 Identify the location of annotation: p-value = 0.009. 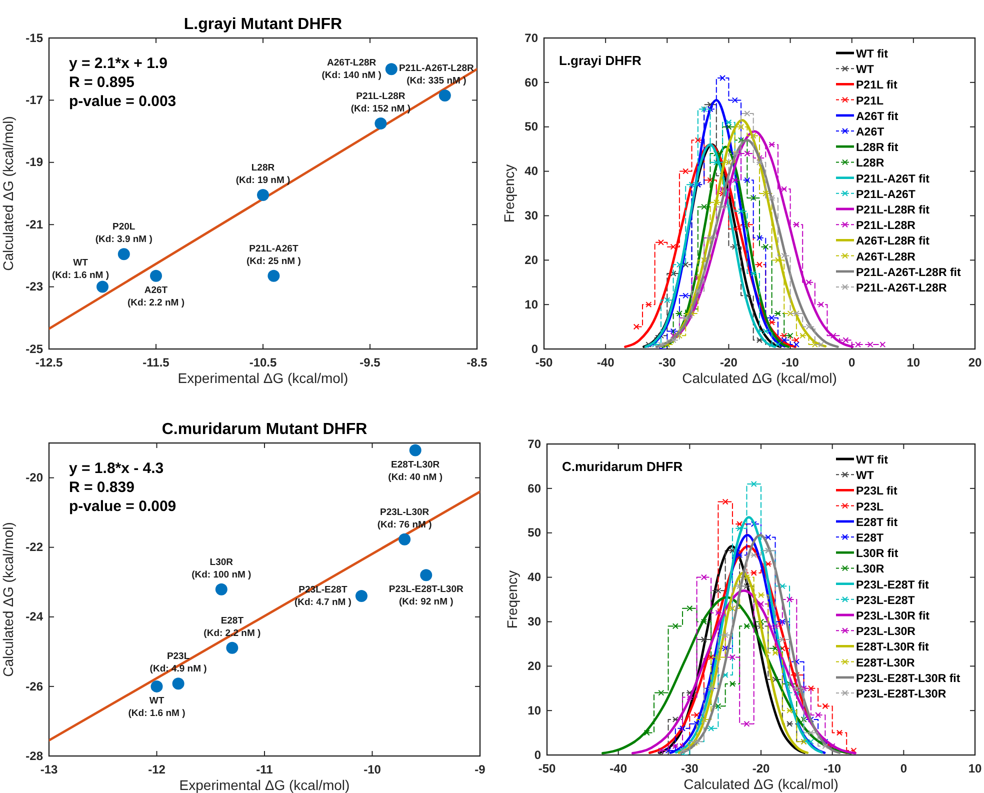
(122, 506).